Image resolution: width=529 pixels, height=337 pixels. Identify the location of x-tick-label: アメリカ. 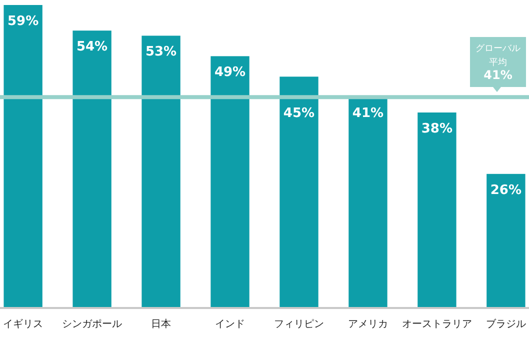
(368, 324).